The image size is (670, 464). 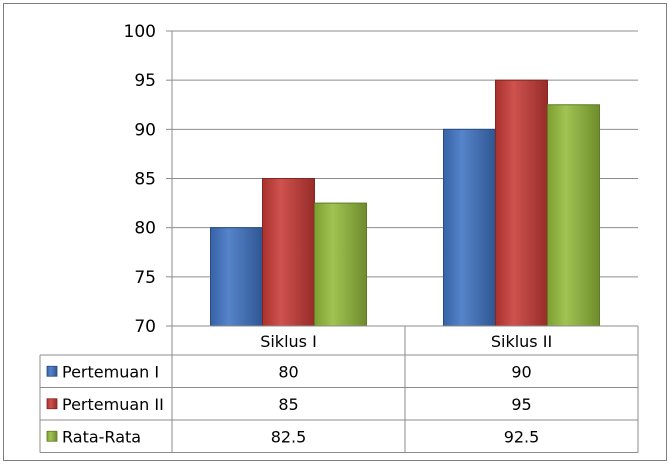 I want to click on table-value: 90, so click(x=521, y=371).